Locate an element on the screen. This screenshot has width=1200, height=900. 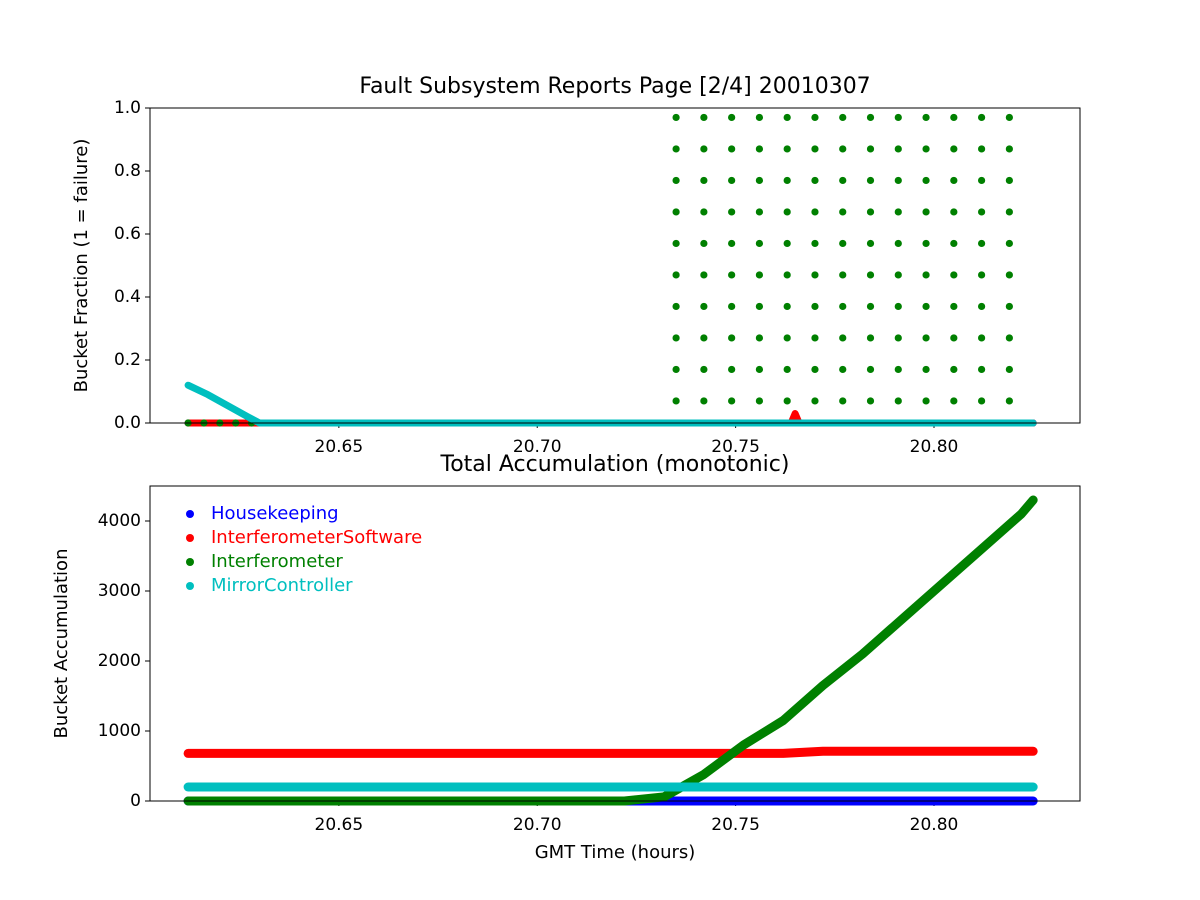
y-tick-label: 0.6 is located at coordinates (127, 234).